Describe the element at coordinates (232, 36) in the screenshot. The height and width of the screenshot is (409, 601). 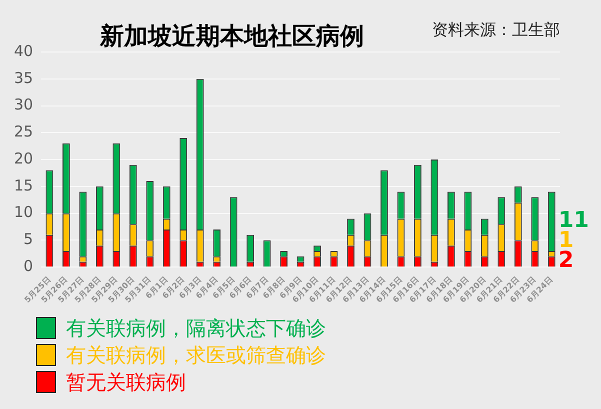
I see `chart-title: 新加坡近期本地社区病例` at that location.